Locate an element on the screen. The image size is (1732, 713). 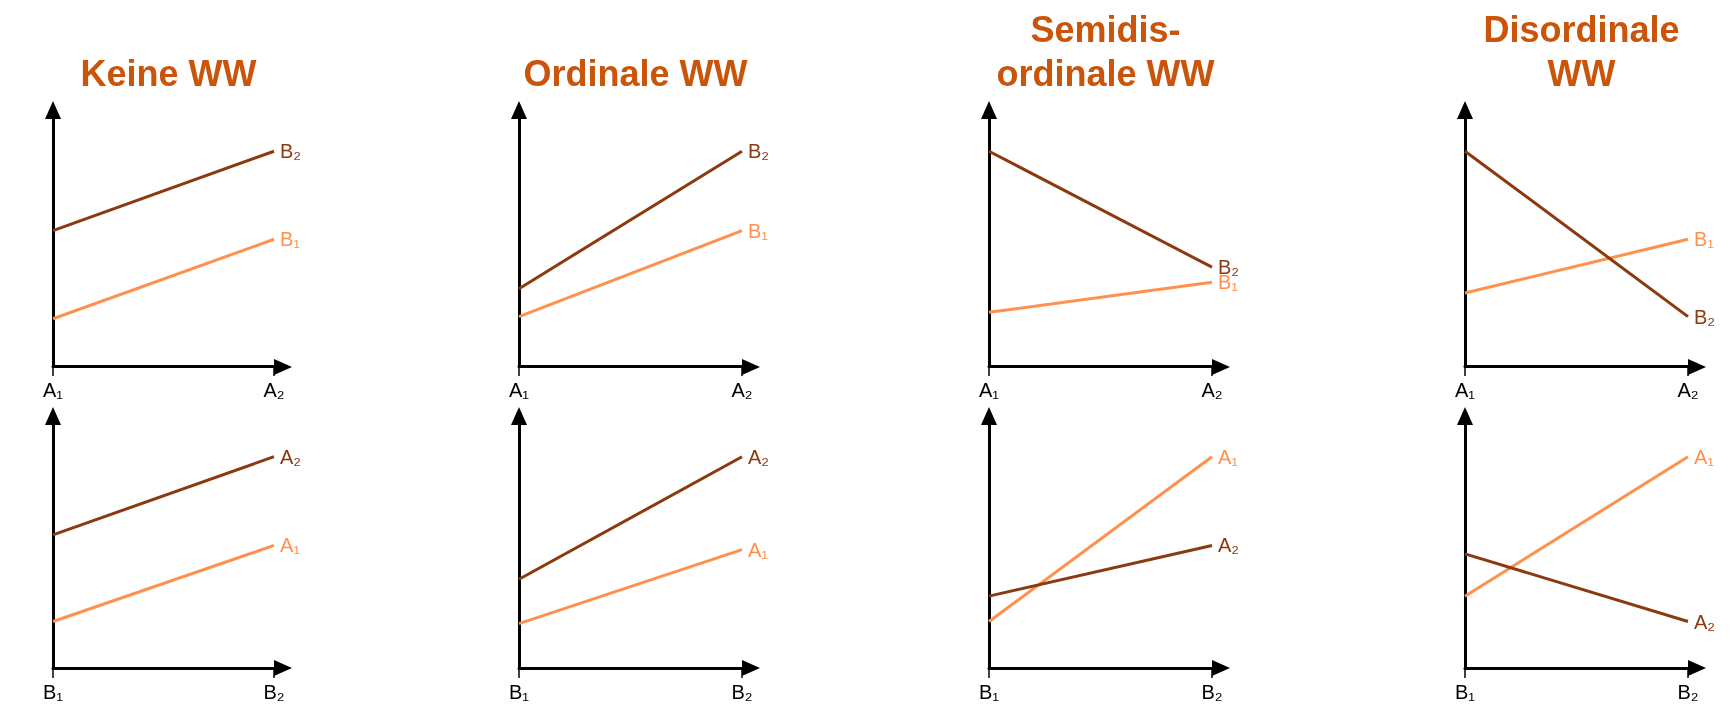
chart-title: Disordinale WW is located at coordinates (1581, 51).